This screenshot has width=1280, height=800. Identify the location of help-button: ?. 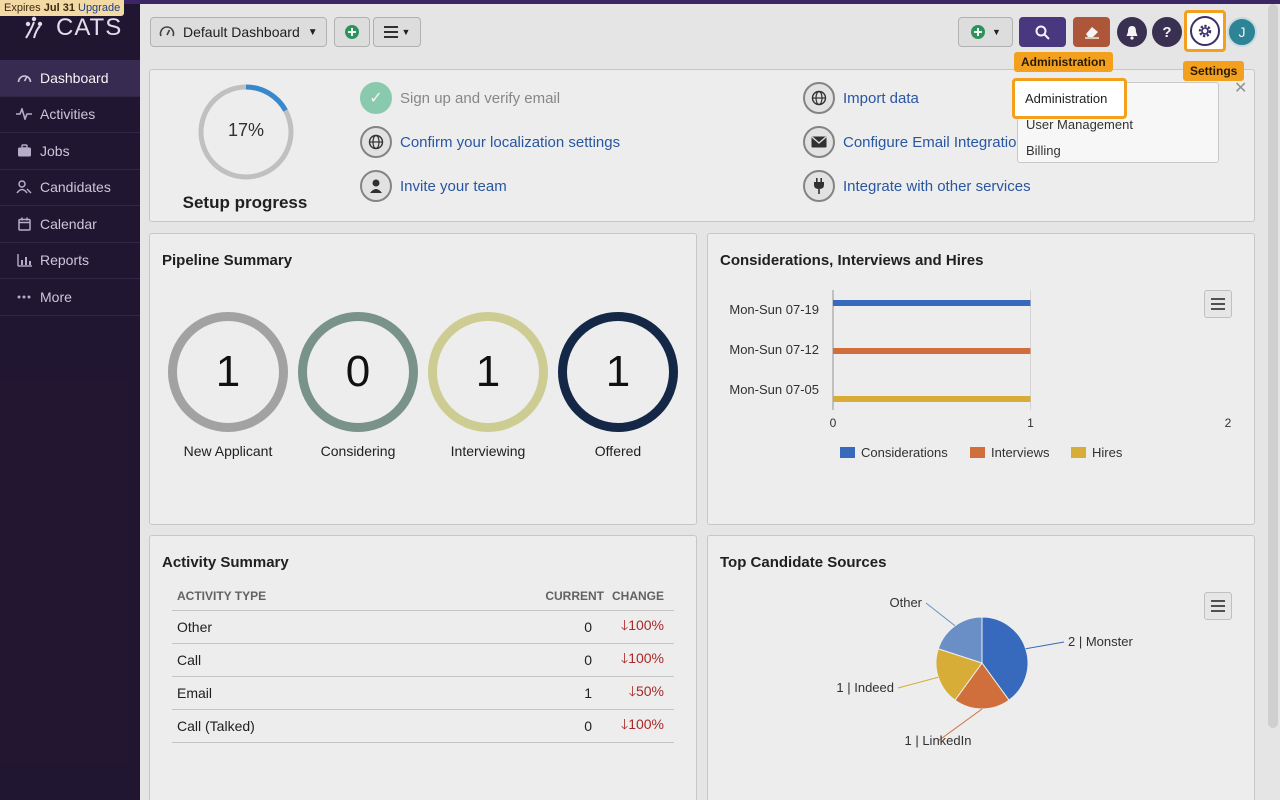
(1167, 32).